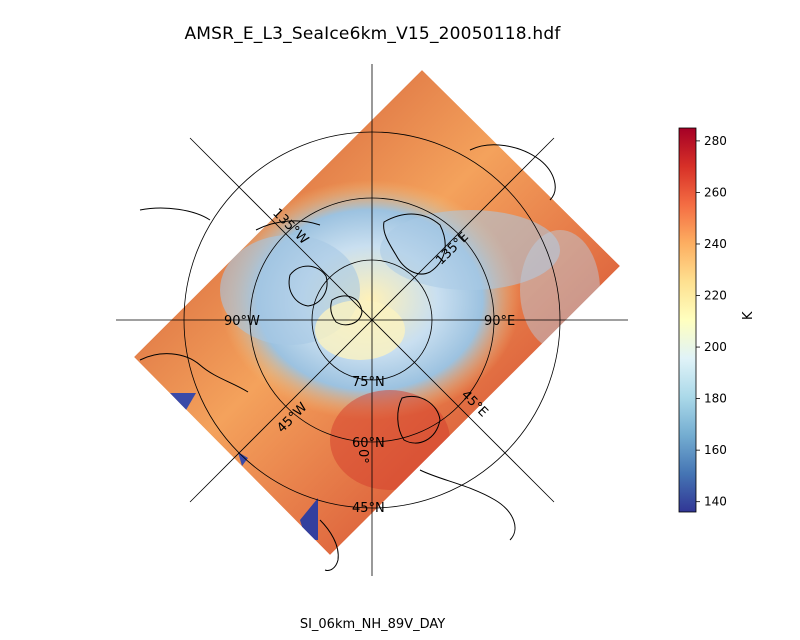 This screenshot has height=640, width=800. What do you see at coordinates (715, 244) in the screenshot?
I see `colorbar-tick-label: 240` at bounding box center [715, 244].